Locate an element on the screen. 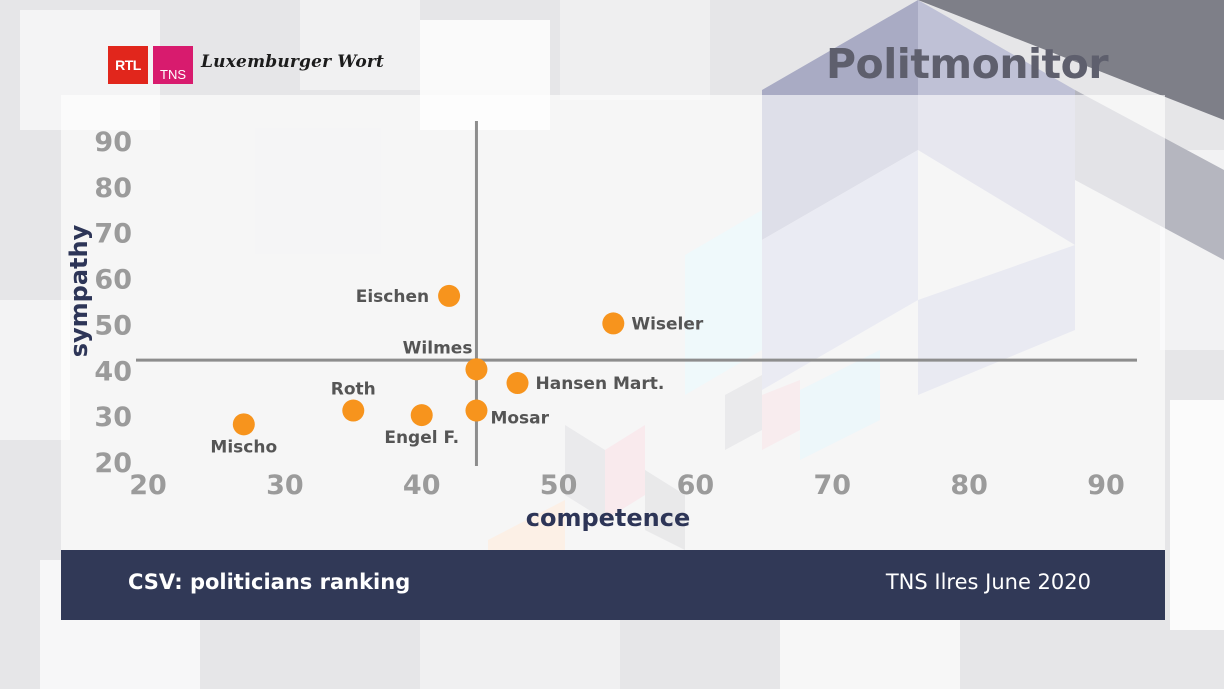 This screenshot has width=1224, height=689. y-tick-label: 30 is located at coordinates (113, 417).